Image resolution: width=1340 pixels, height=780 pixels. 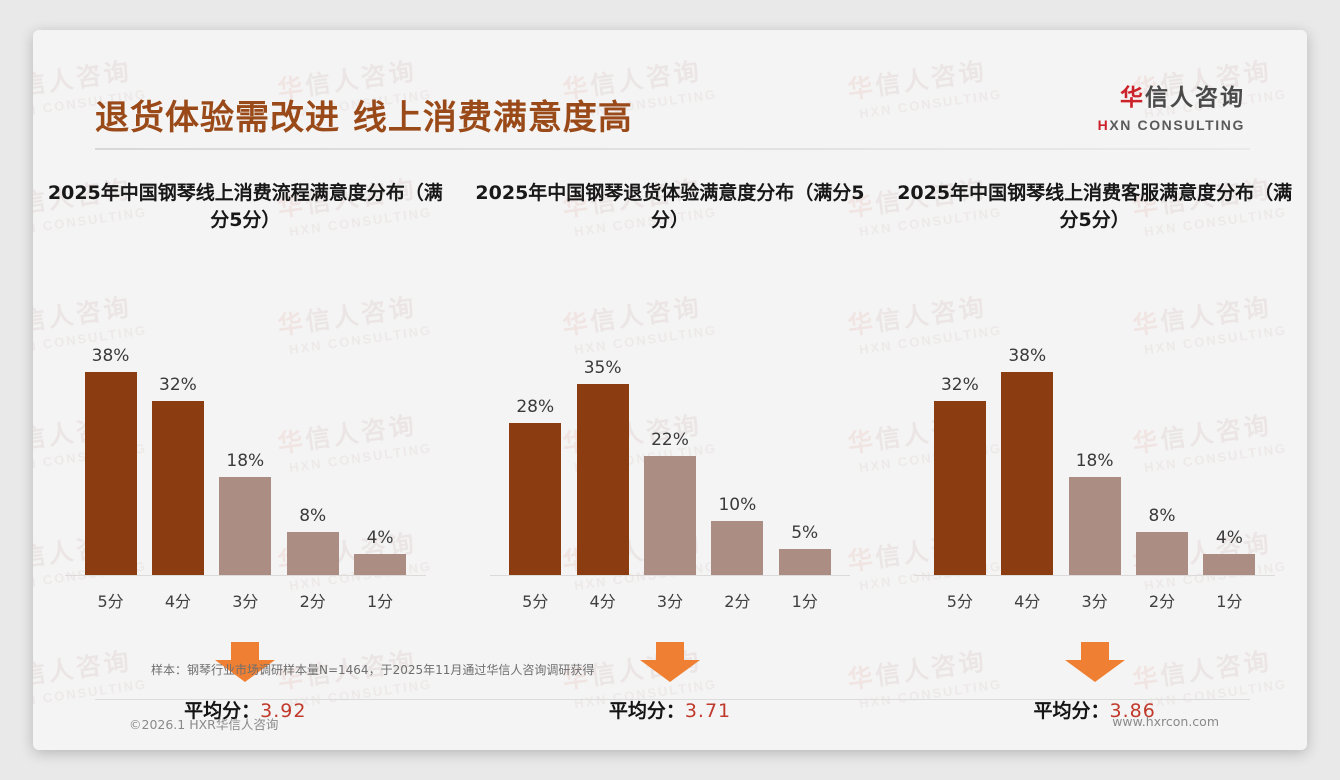 What do you see at coordinates (283, 711) in the screenshot?
I see `average-score-value: 3.92` at bounding box center [283, 711].